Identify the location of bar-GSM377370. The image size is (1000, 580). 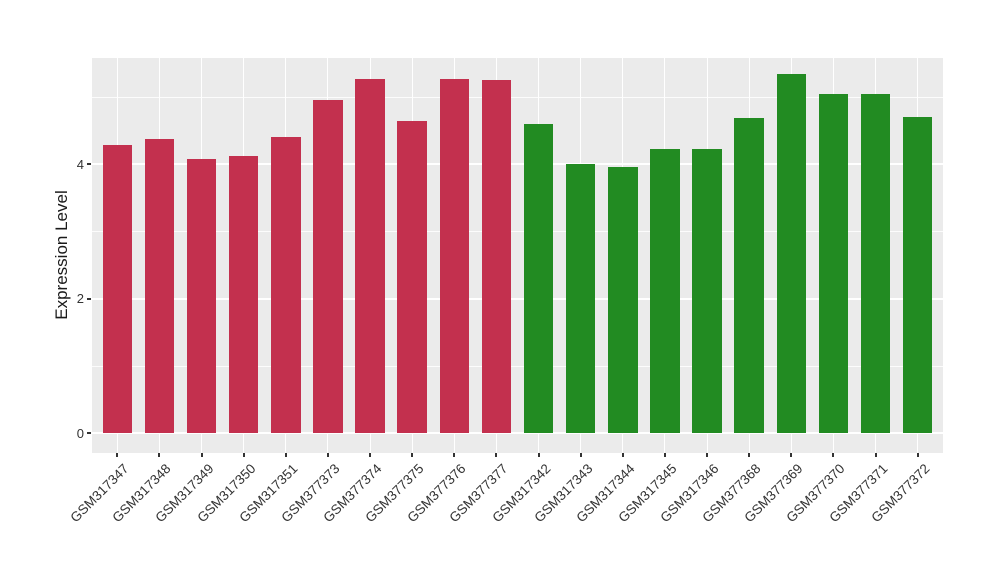
(833, 264).